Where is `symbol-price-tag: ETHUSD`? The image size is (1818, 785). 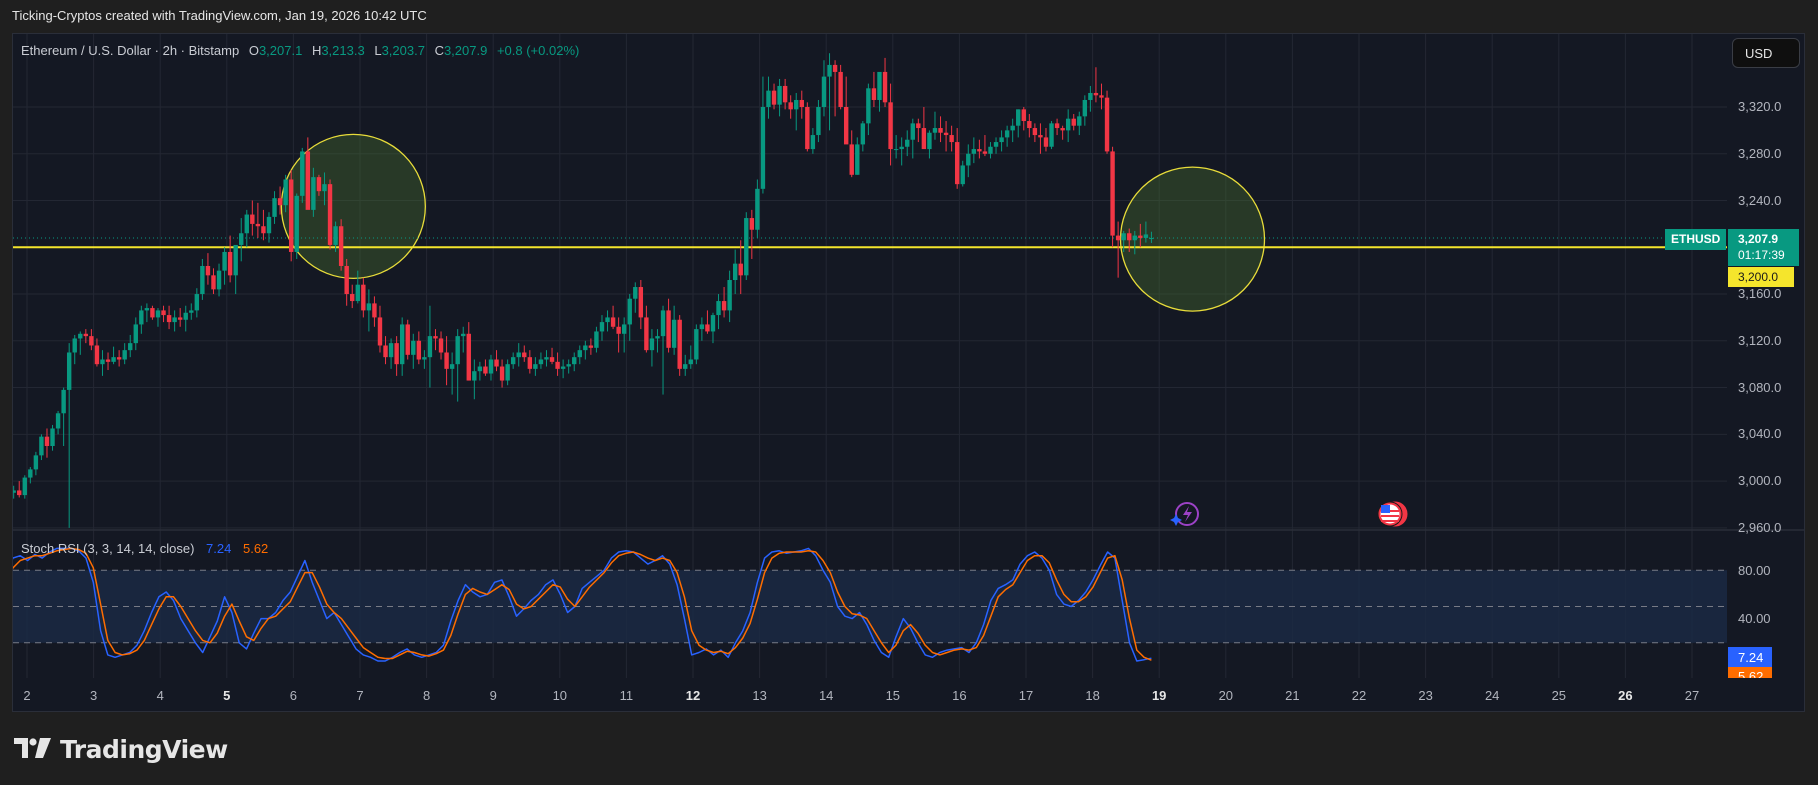 symbol-price-tag: ETHUSD is located at coordinates (1696, 239).